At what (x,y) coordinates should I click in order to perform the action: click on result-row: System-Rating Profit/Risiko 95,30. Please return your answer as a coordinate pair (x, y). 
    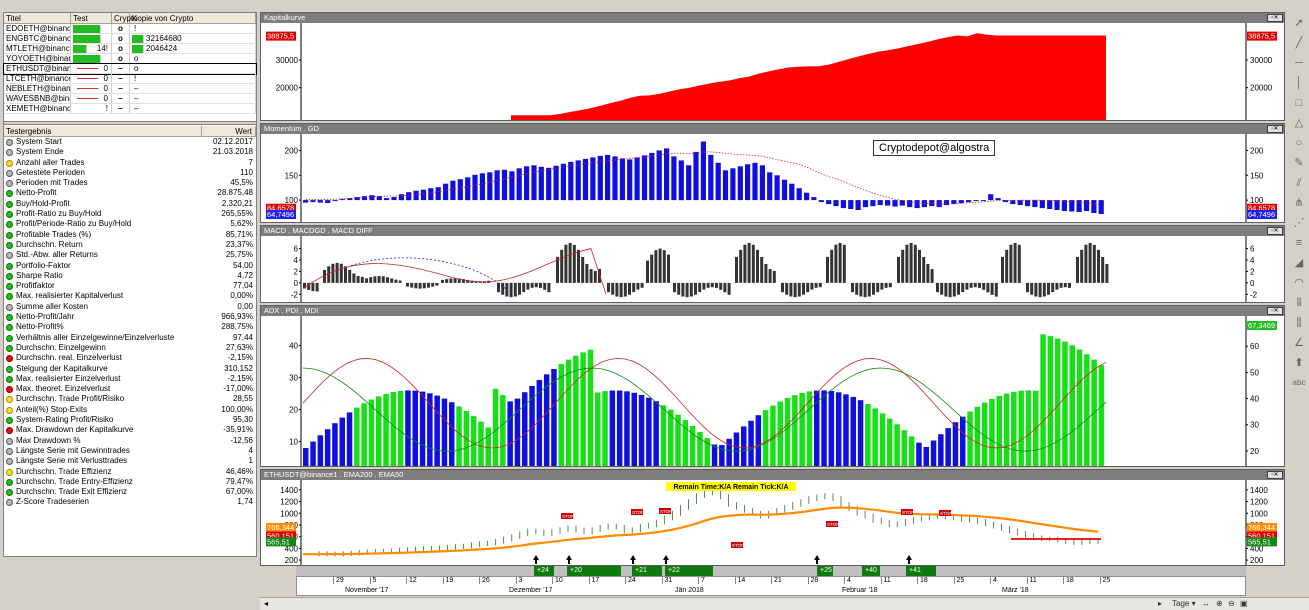
    Looking at the image, I should click on (130, 420).